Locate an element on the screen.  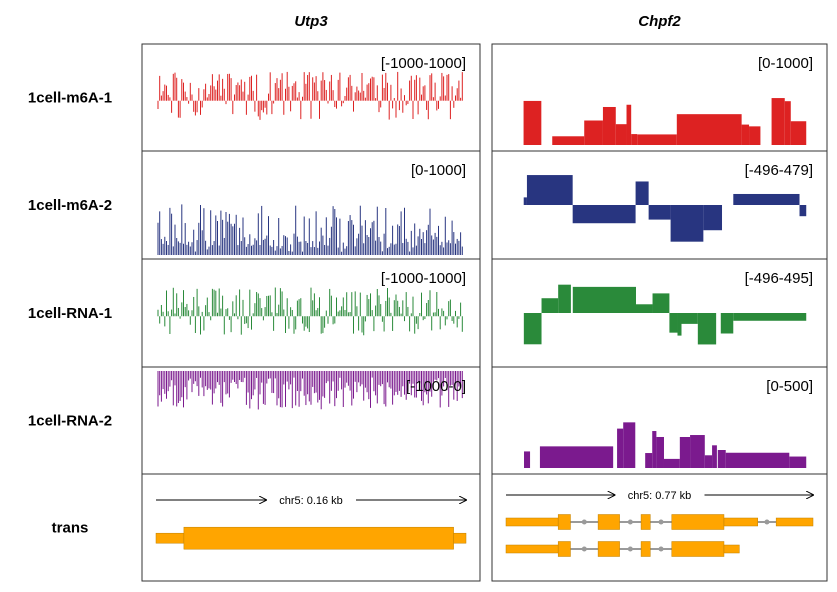
track-chpf2-1cell-m6a-2: [-496-479] is located at coordinates (659, 205).